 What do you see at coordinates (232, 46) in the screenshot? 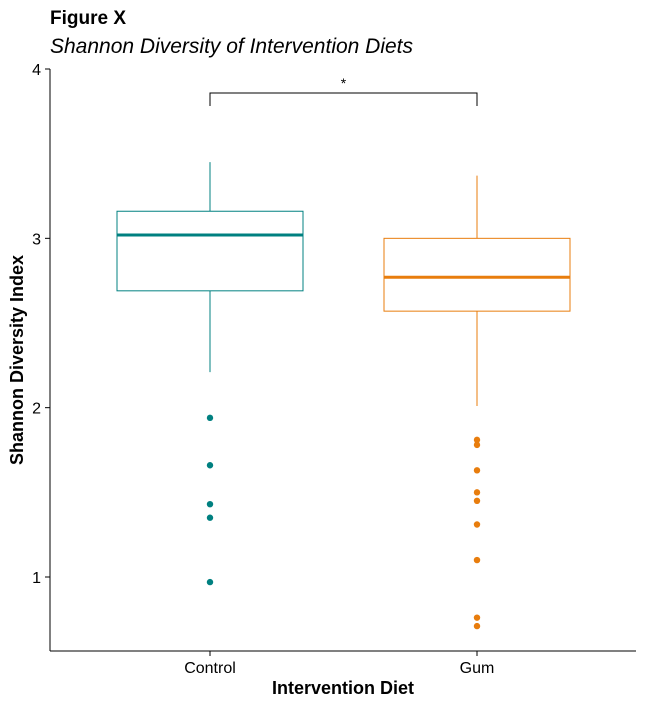
I see `chart-title: Shannon Diversity of Intervention Diets` at bounding box center [232, 46].